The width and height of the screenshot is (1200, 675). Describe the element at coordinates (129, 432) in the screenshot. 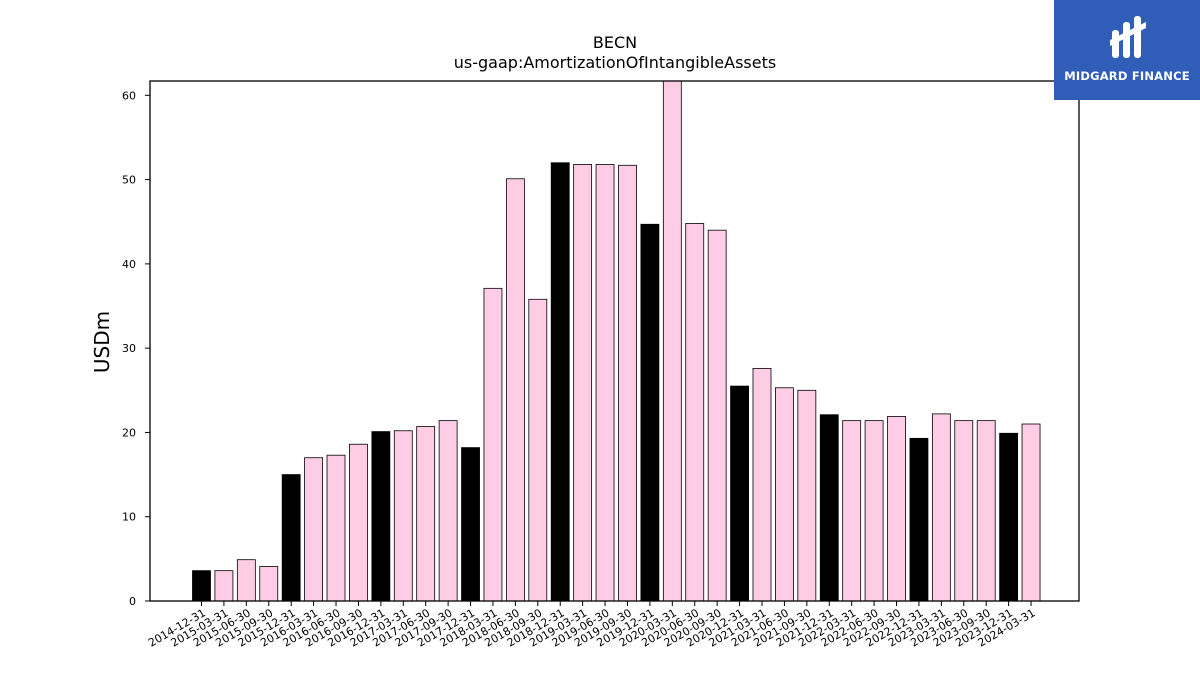

I see `y-tick-label: 20` at that location.